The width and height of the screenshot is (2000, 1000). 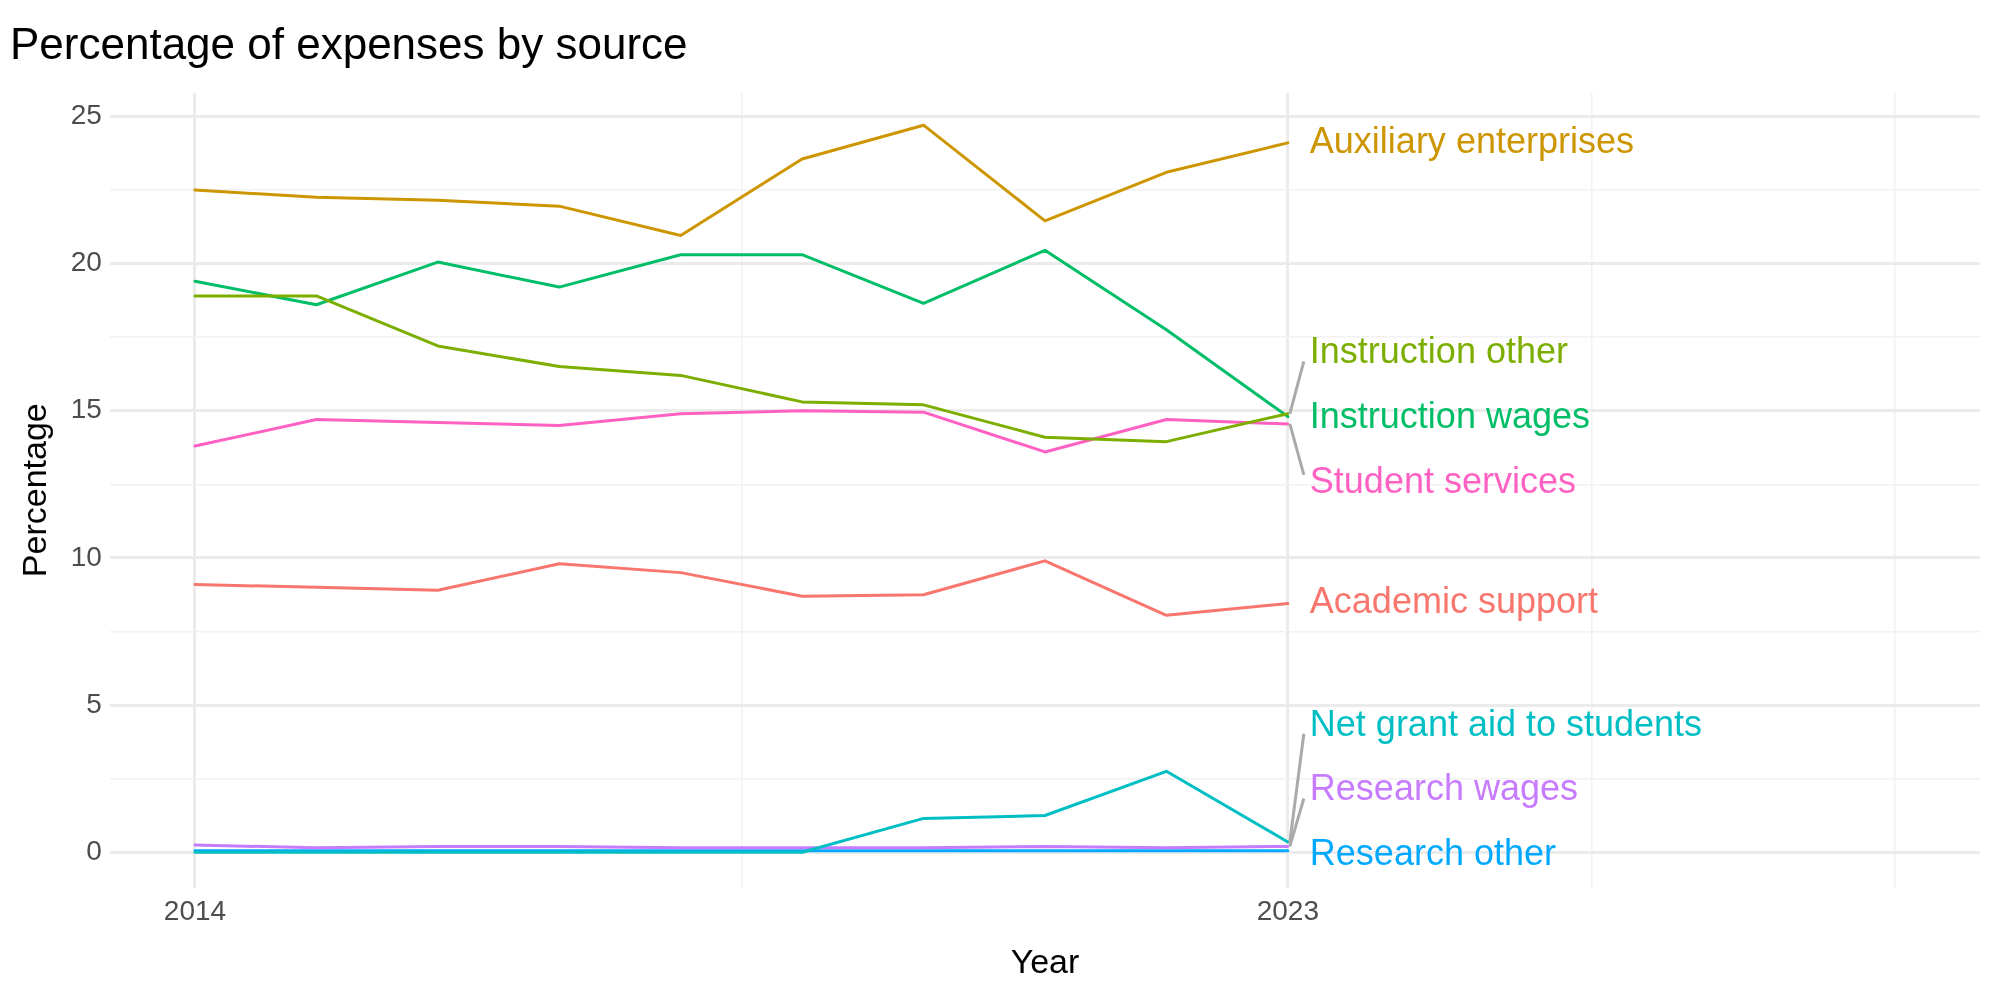 I want to click on y-tick-label: 20, so click(x=86, y=262).